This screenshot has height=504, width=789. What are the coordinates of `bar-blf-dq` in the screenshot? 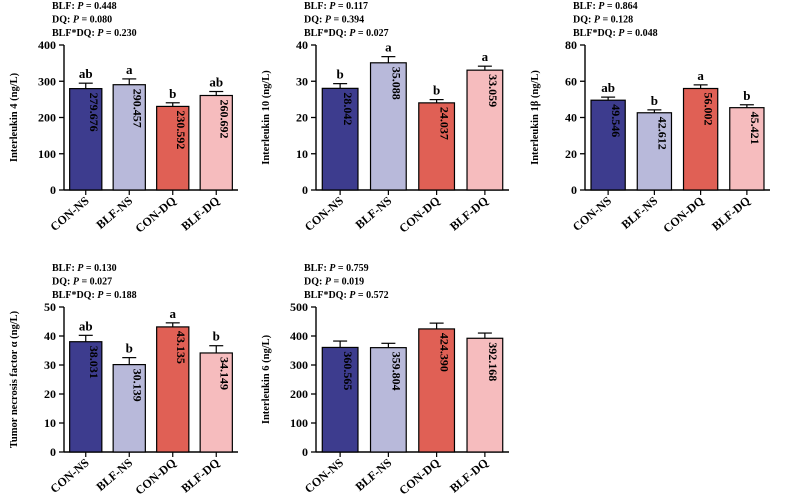 It's located at (216, 142).